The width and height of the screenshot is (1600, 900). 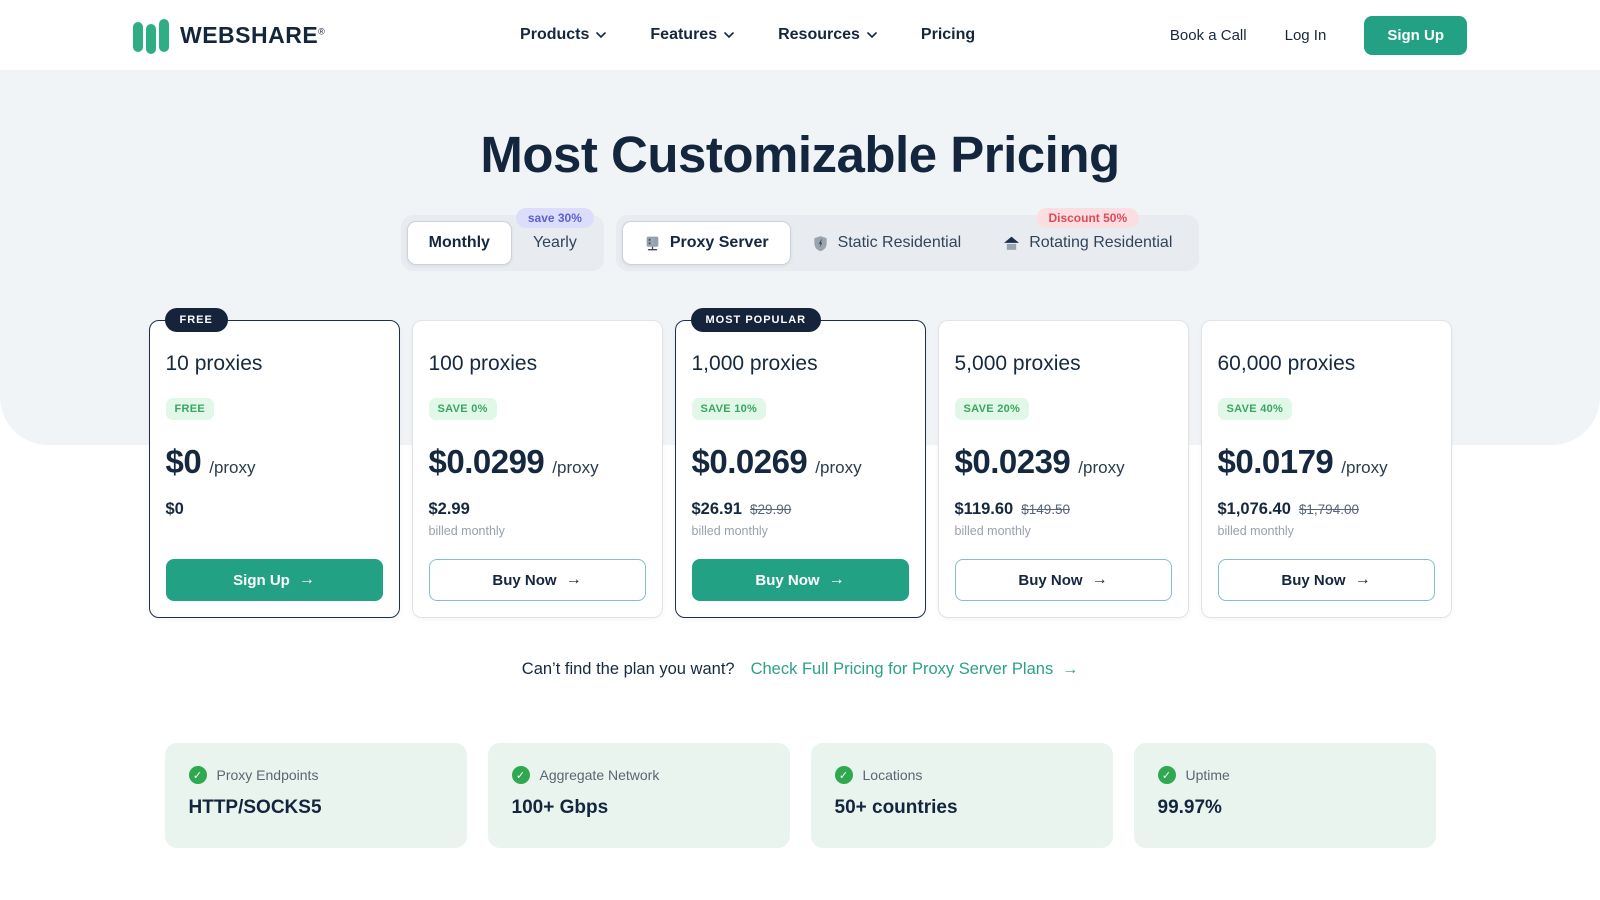 What do you see at coordinates (747, 35) in the screenshot?
I see `main-nav: Products Features Resources Pricing` at bounding box center [747, 35].